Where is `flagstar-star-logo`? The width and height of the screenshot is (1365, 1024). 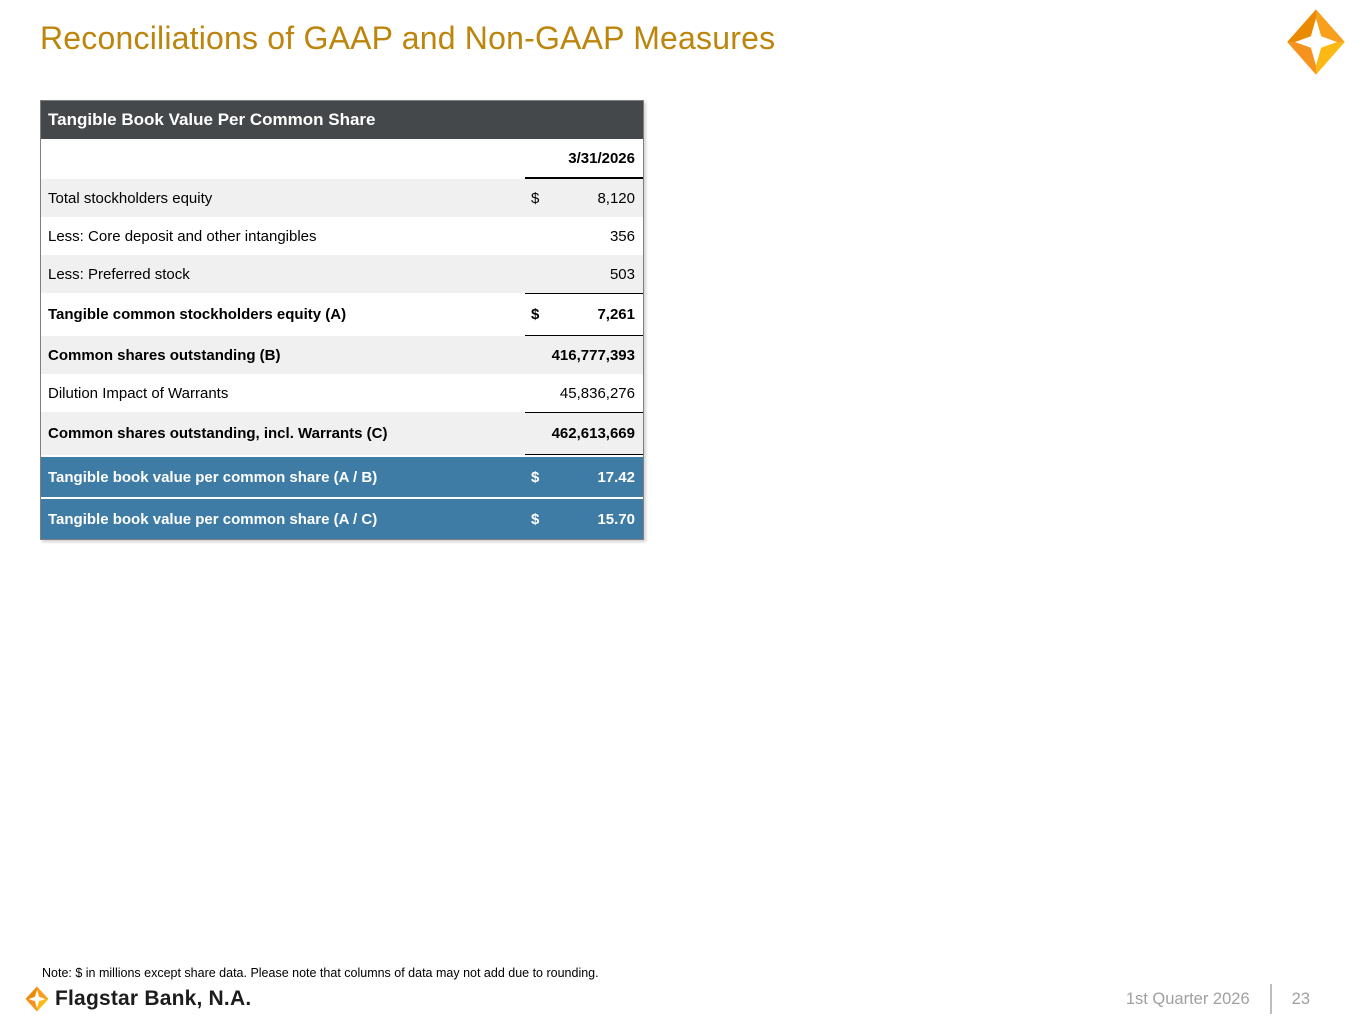 flagstar-star-logo is located at coordinates (1316, 42).